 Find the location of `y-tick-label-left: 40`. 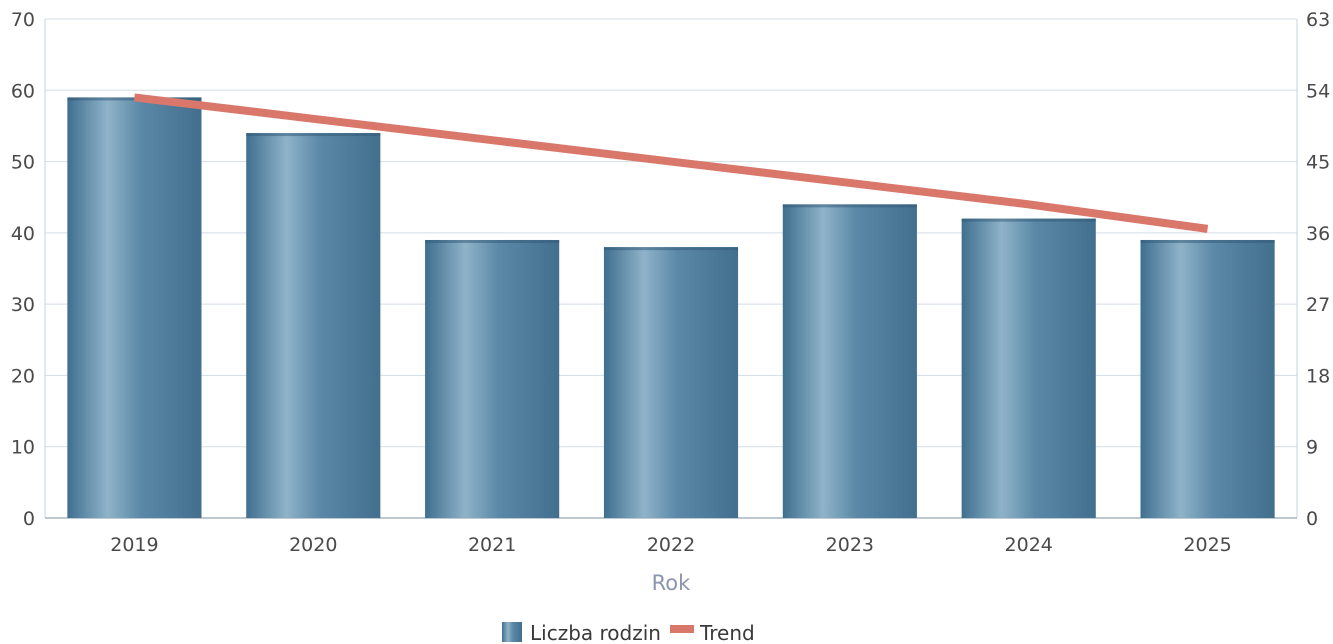

y-tick-label-left: 40 is located at coordinates (23, 234).